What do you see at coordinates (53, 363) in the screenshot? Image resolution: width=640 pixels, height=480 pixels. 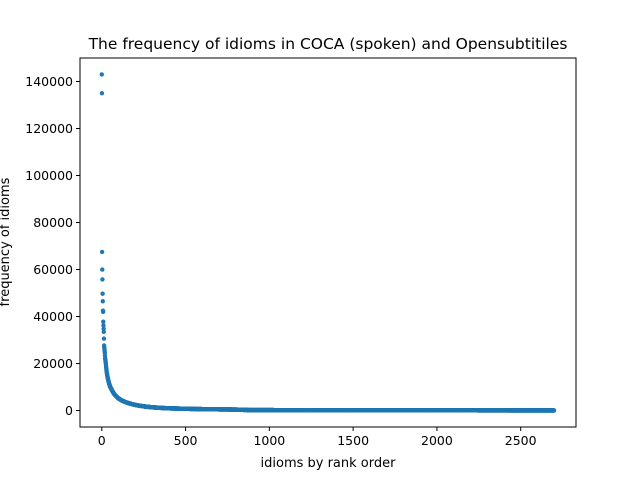 I see `y-tick-label: 20000` at bounding box center [53, 363].